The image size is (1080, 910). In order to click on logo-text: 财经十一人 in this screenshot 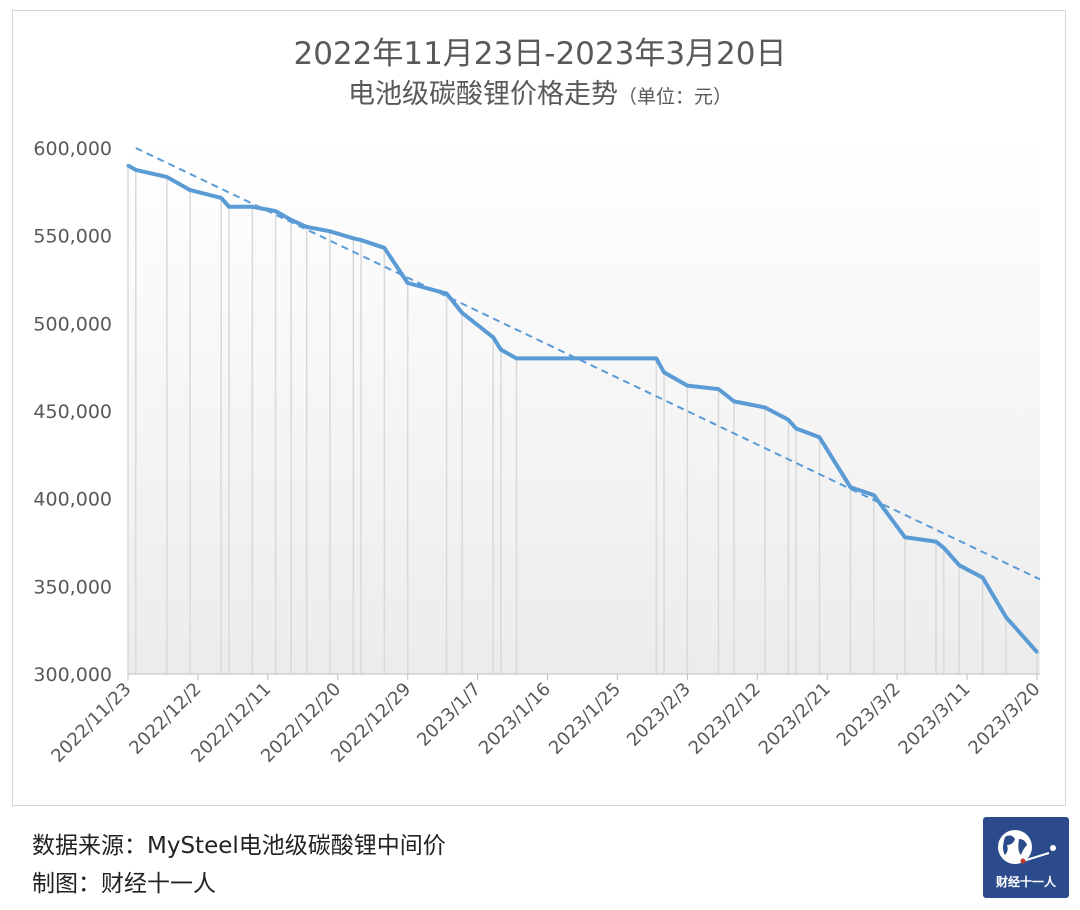, I will do `click(1025, 882)`.